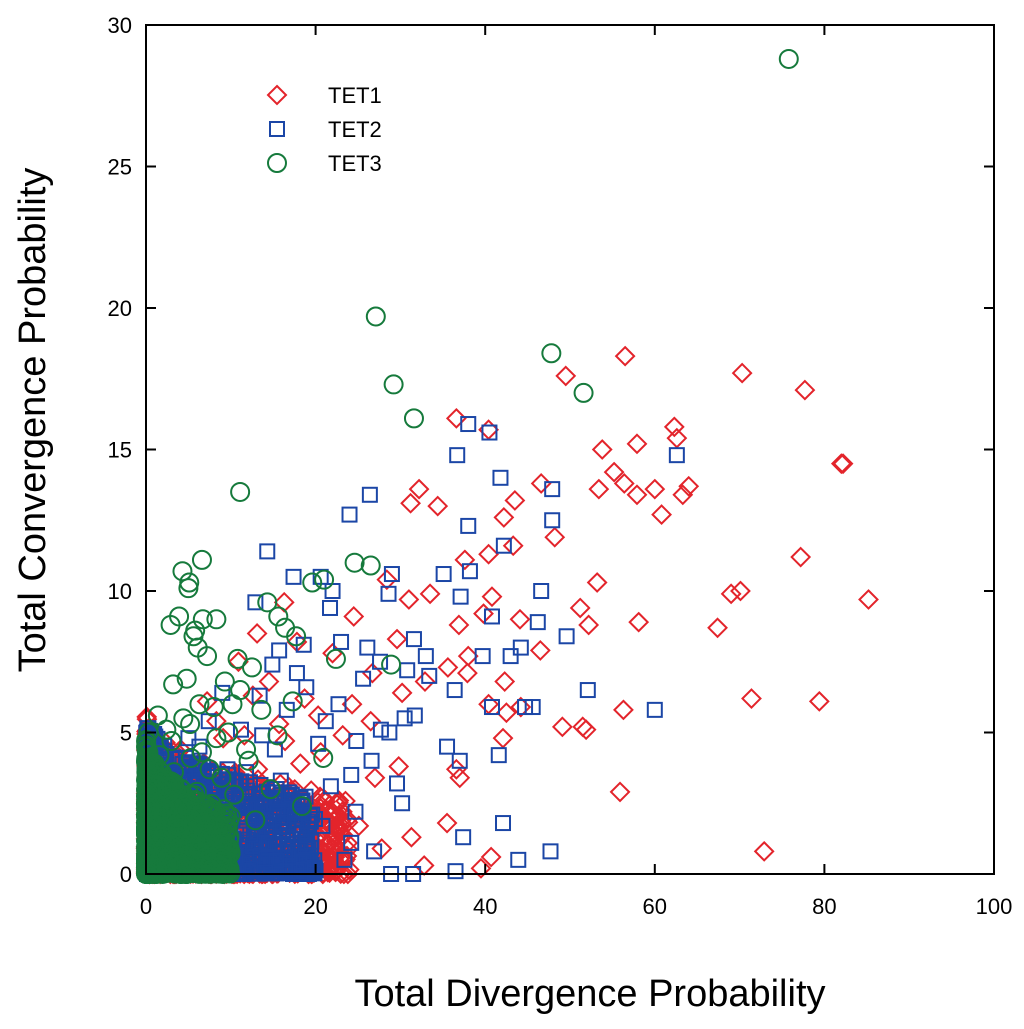 This screenshot has width=1024, height=1029. What do you see at coordinates (277, 163) in the screenshot?
I see `legend-marker-tet3` at bounding box center [277, 163].